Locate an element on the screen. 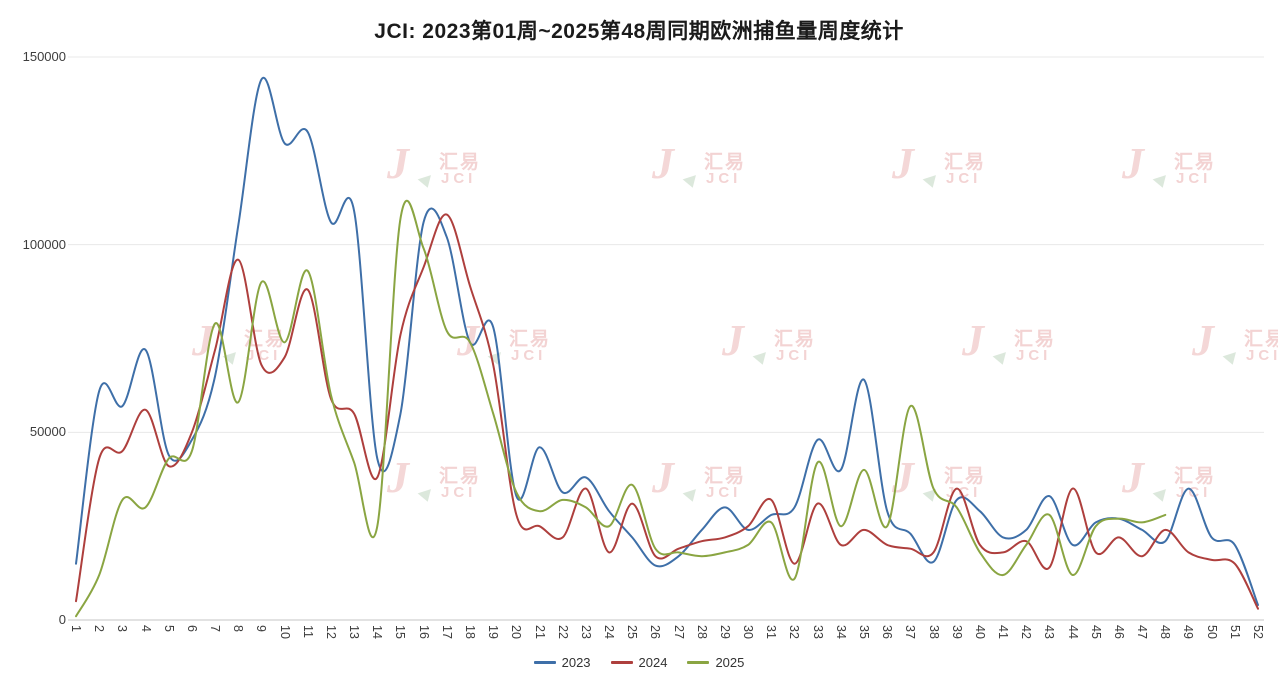  legend-item-2025: 2025 is located at coordinates (715, 662).